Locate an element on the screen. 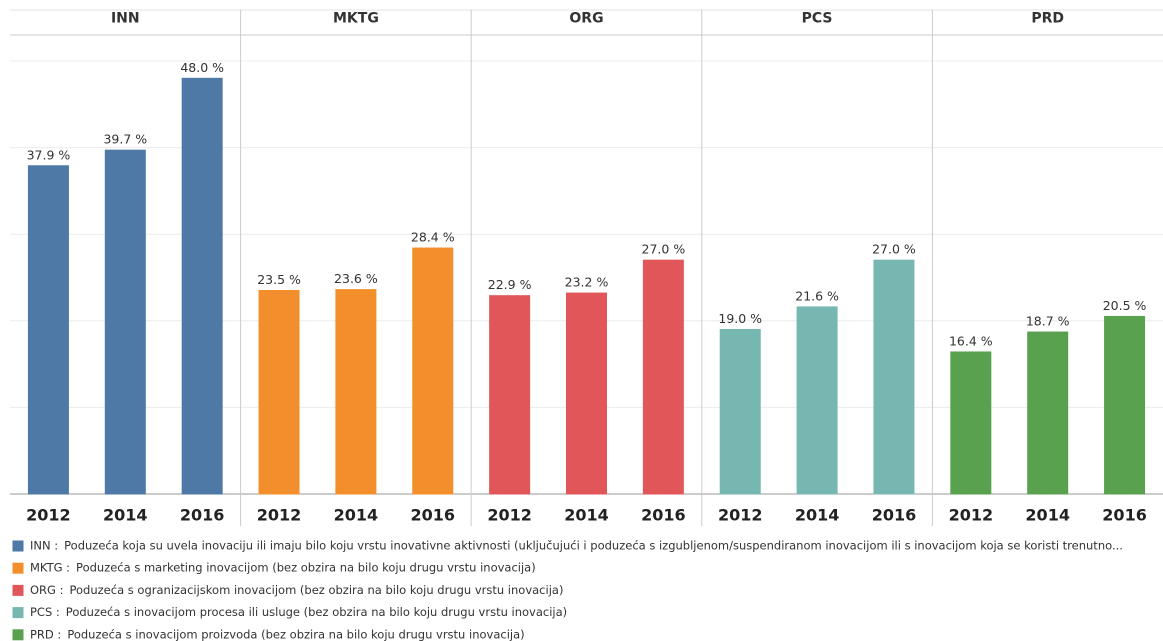  value-label: 23.6 % is located at coordinates (356, 278).